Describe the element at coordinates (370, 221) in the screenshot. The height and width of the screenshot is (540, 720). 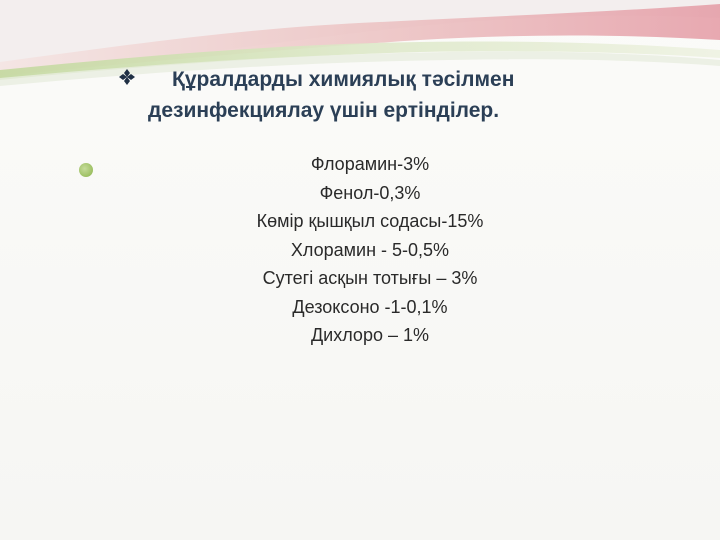
I see `list-item: Көмір қышқыл содасы-15%` at that location.